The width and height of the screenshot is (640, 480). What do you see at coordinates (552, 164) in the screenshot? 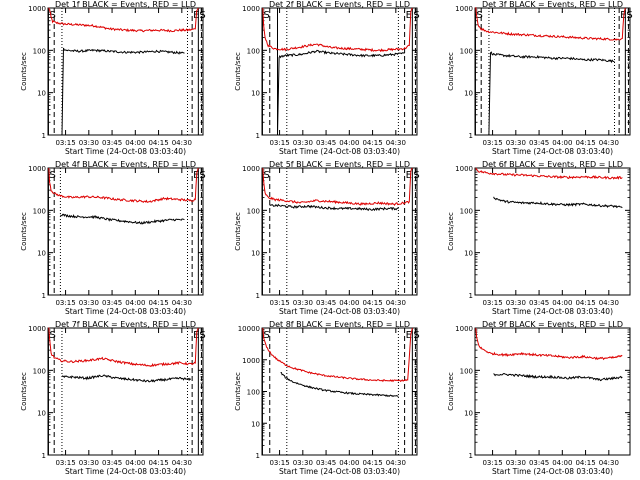
I see `panel-title: Det 6f BLACK = Events, RED = LLD` at bounding box center [552, 164].